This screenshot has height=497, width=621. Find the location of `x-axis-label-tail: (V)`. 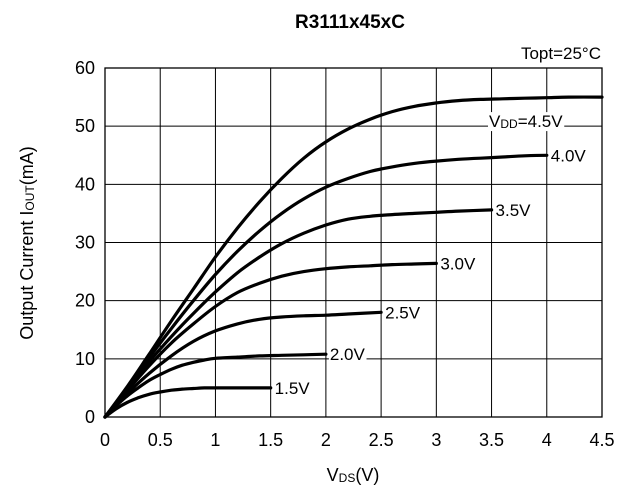

x-axis-label-tail: (V) is located at coordinates (367, 475).